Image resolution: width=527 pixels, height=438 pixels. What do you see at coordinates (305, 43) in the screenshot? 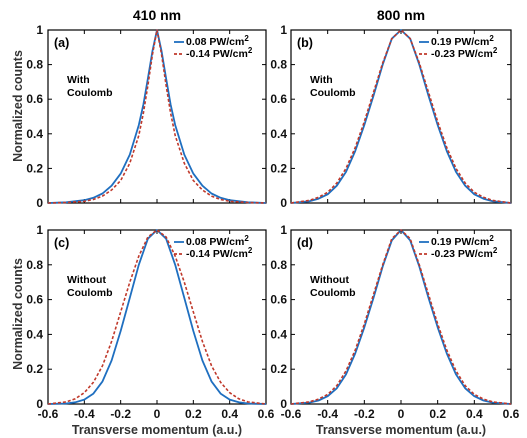
I see `panel-label: (b)` at bounding box center [305, 43].